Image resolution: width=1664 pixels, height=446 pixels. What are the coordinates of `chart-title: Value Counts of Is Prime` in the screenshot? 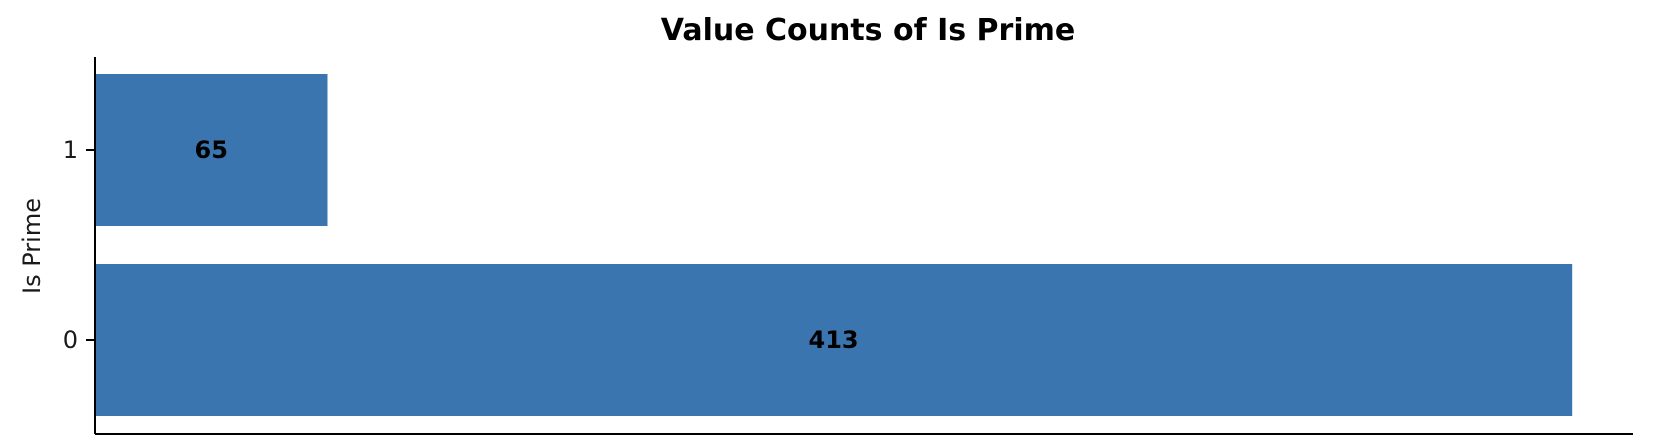 It's located at (868, 30).